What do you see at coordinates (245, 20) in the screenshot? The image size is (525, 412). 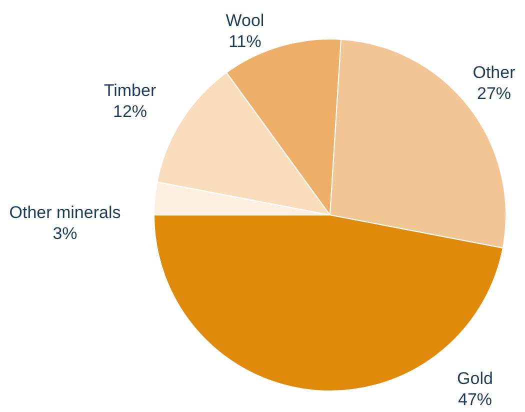 I see `slice-label: Wool` at bounding box center [245, 20].